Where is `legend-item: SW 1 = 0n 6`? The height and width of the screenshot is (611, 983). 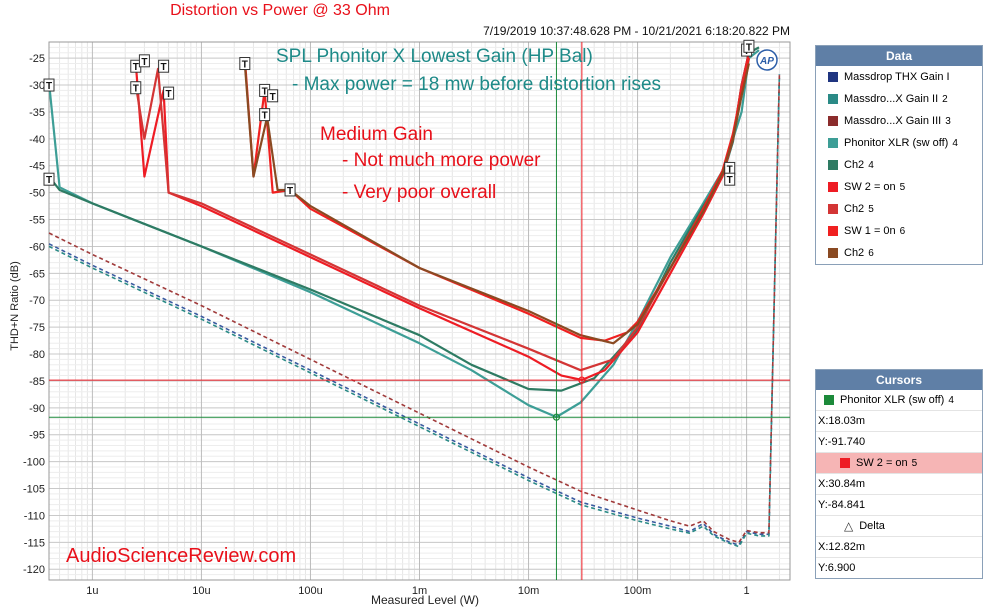
legend-item: SW 1 = 0n 6 is located at coordinates (899, 231).